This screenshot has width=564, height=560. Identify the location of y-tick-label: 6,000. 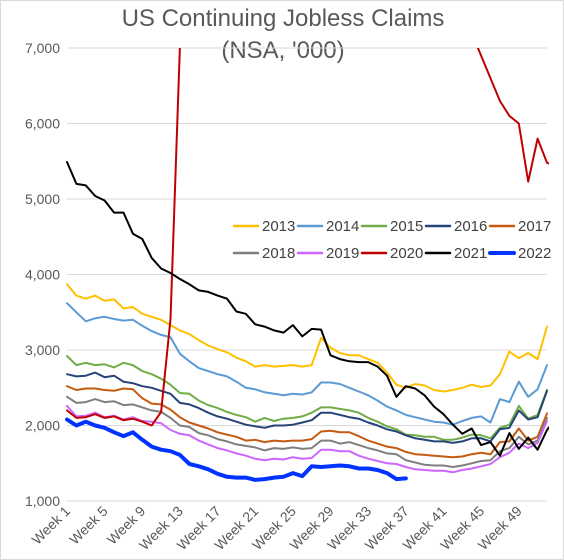
(42, 124).